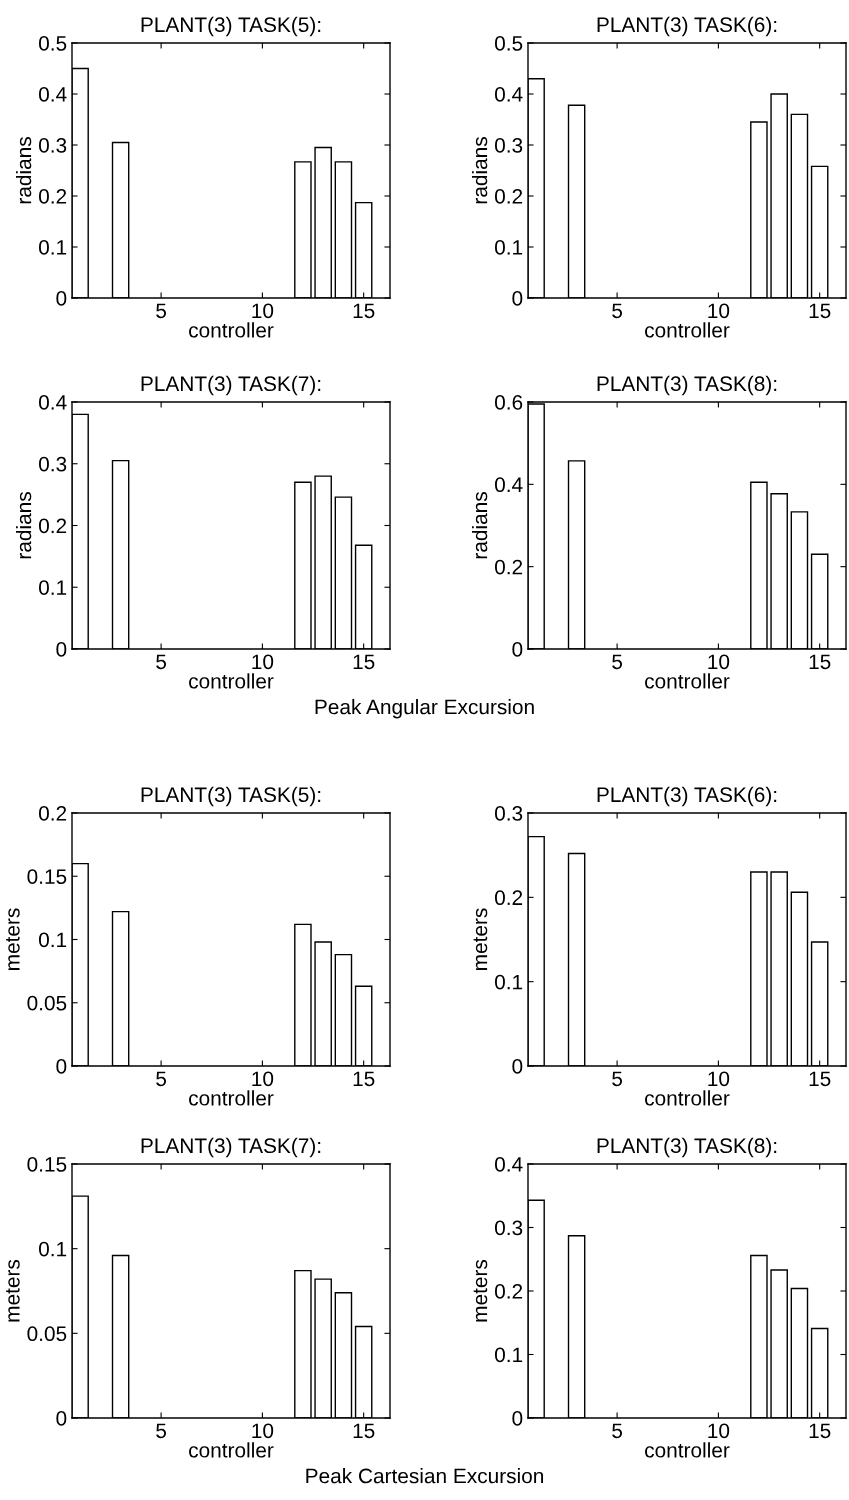 The height and width of the screenshot is (1500, 849). Describe the element at coordinates (424, 1476) in the screenshot. I see `text: Peak Cartesian Excursion` at that location.